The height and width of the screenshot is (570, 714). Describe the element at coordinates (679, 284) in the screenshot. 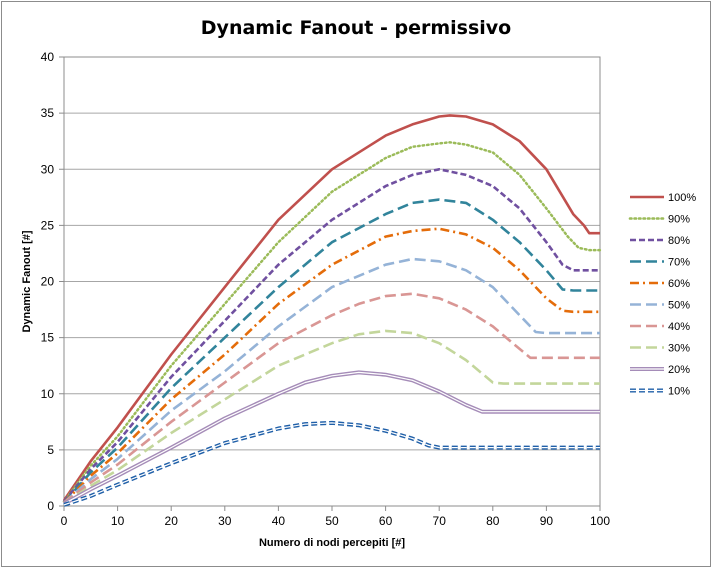

I see `legend-label: 60%` at that location.